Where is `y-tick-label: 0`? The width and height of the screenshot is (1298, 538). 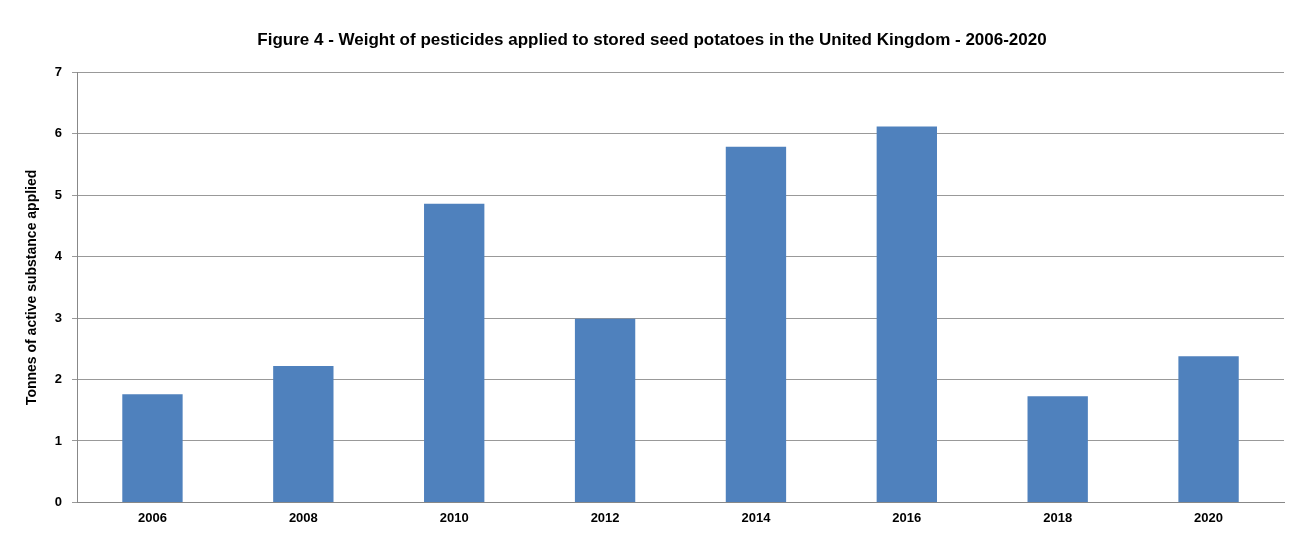 y-tick-label: 0 is located at coordinates (58, 501).